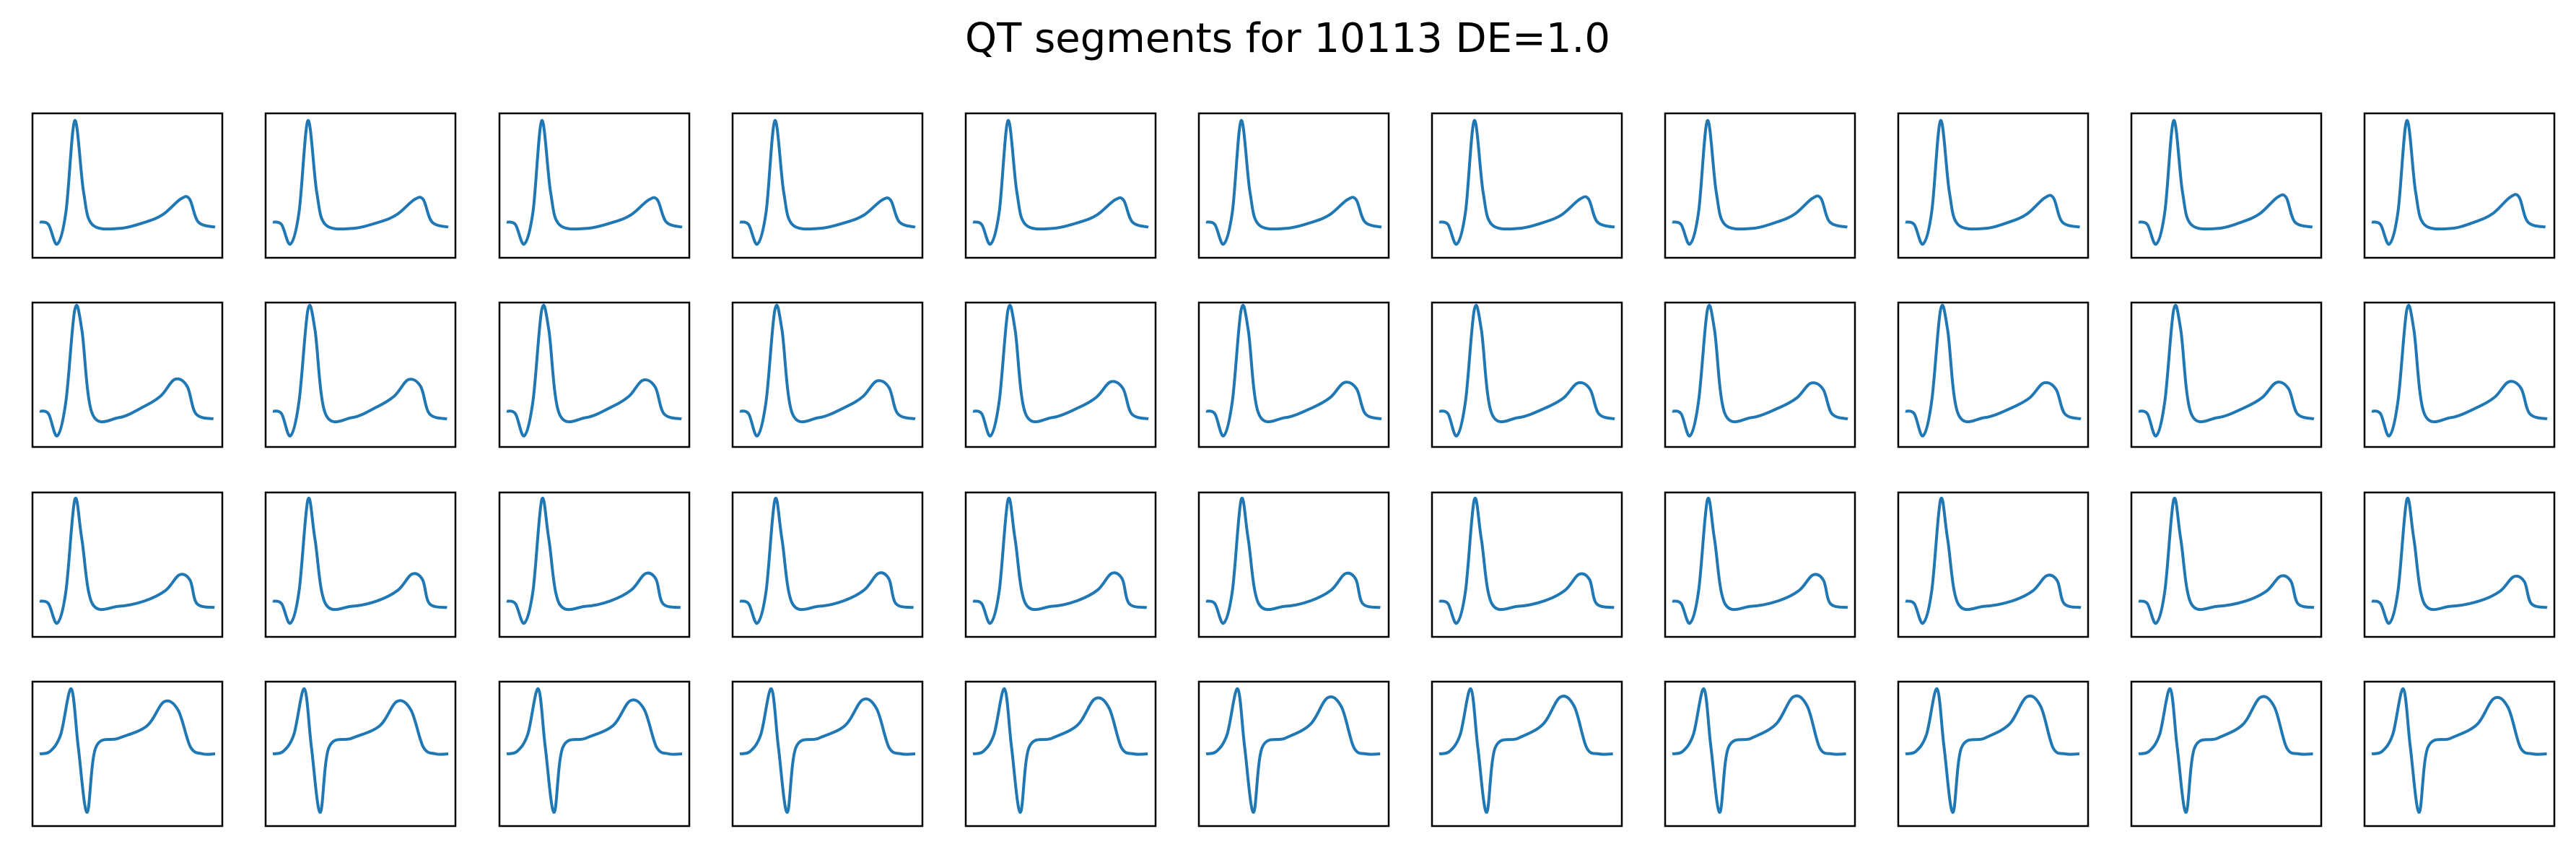  I want to click on subplot-r4-c1, so click(127, 754).